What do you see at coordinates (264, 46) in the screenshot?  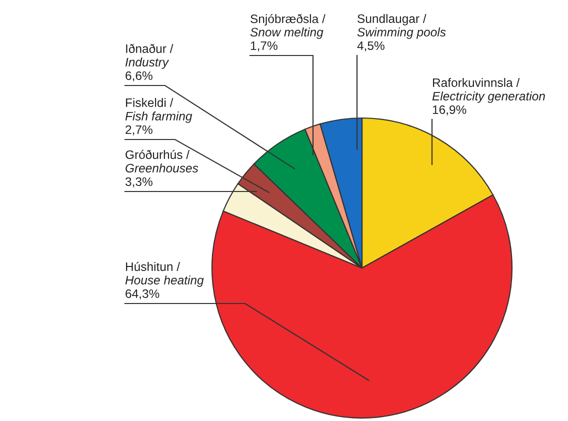 I see `data-label: 1,7%` at bounding box center [264, 46].